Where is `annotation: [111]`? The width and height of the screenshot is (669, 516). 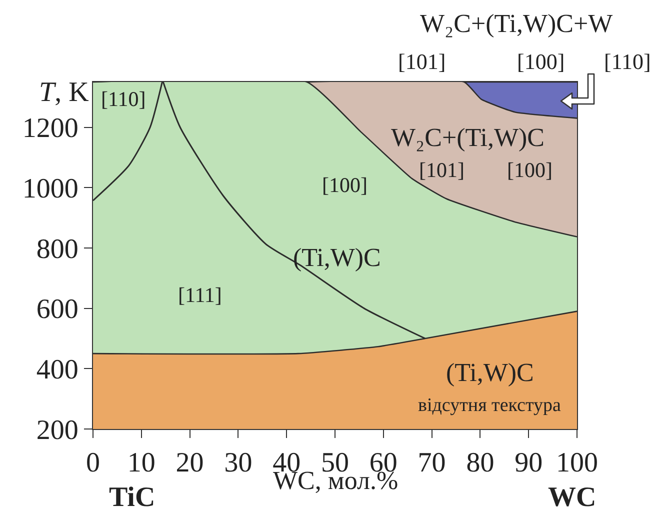
annotation: [111] is located at coordinates (200, 295).